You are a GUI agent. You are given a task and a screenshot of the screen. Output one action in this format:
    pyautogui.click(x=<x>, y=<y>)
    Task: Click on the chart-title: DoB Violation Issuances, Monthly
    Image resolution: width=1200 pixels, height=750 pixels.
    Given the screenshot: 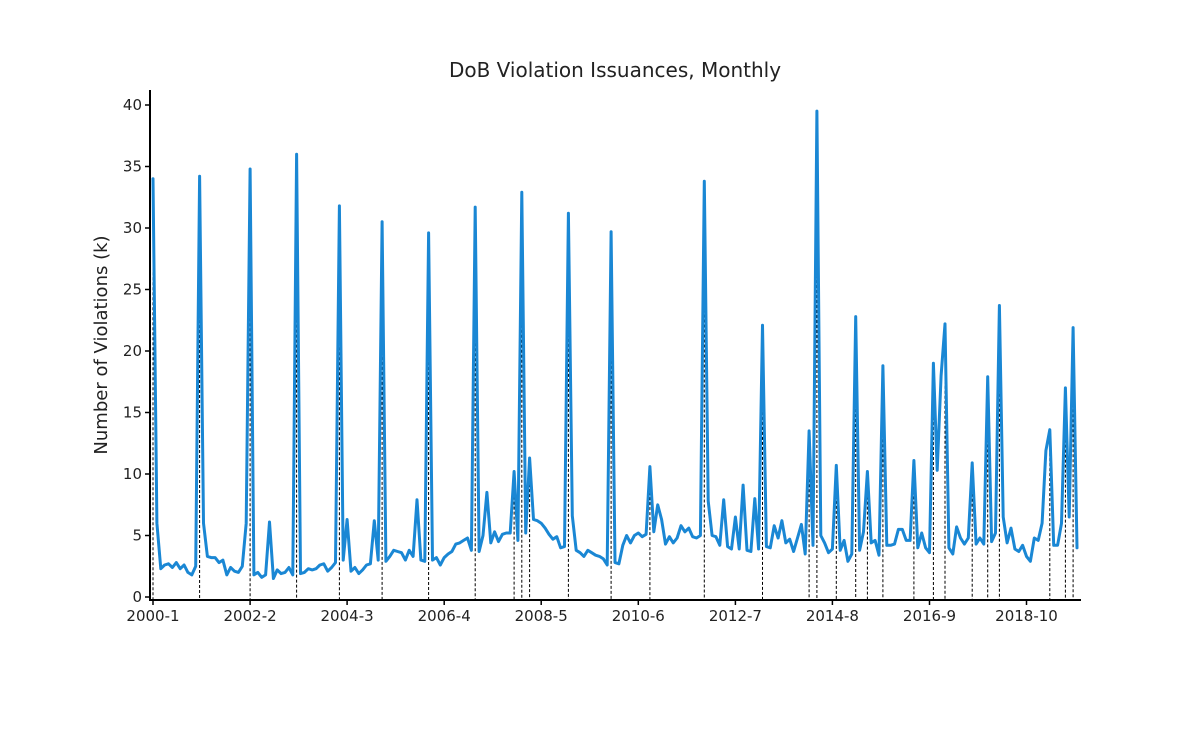 What is the action you would take?
    pyautogui.click(x=615, y=70)
    